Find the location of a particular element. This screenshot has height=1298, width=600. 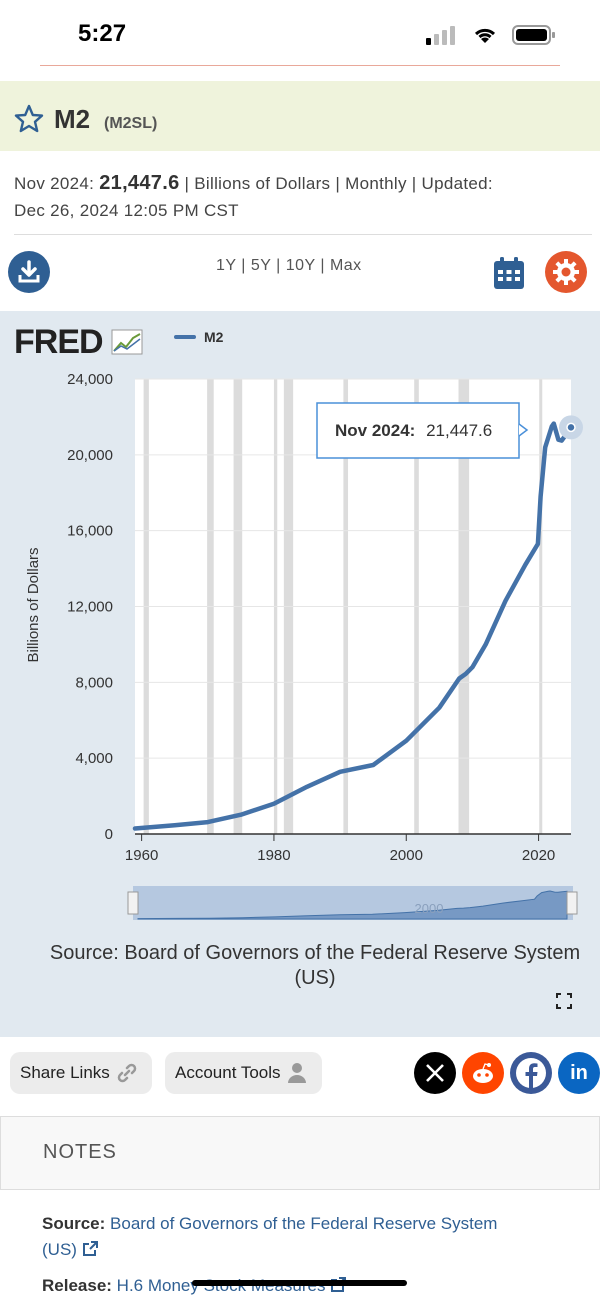

range-max: Max is located at coordinates (345, 265).